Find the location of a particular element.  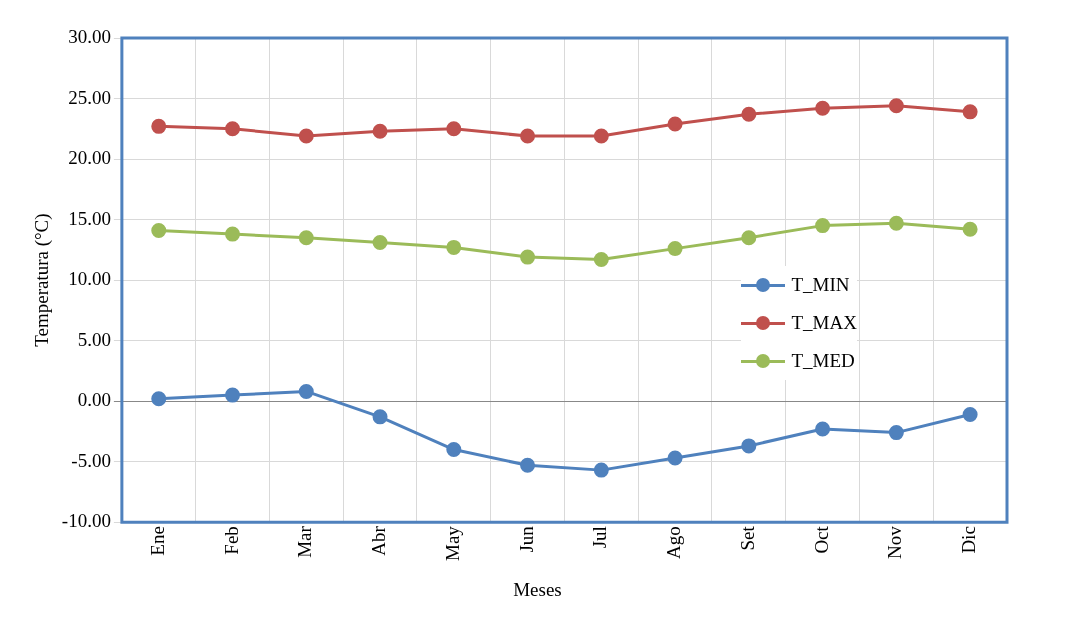

y-tick-label: 10.00 is located at coordinates (89, 279).